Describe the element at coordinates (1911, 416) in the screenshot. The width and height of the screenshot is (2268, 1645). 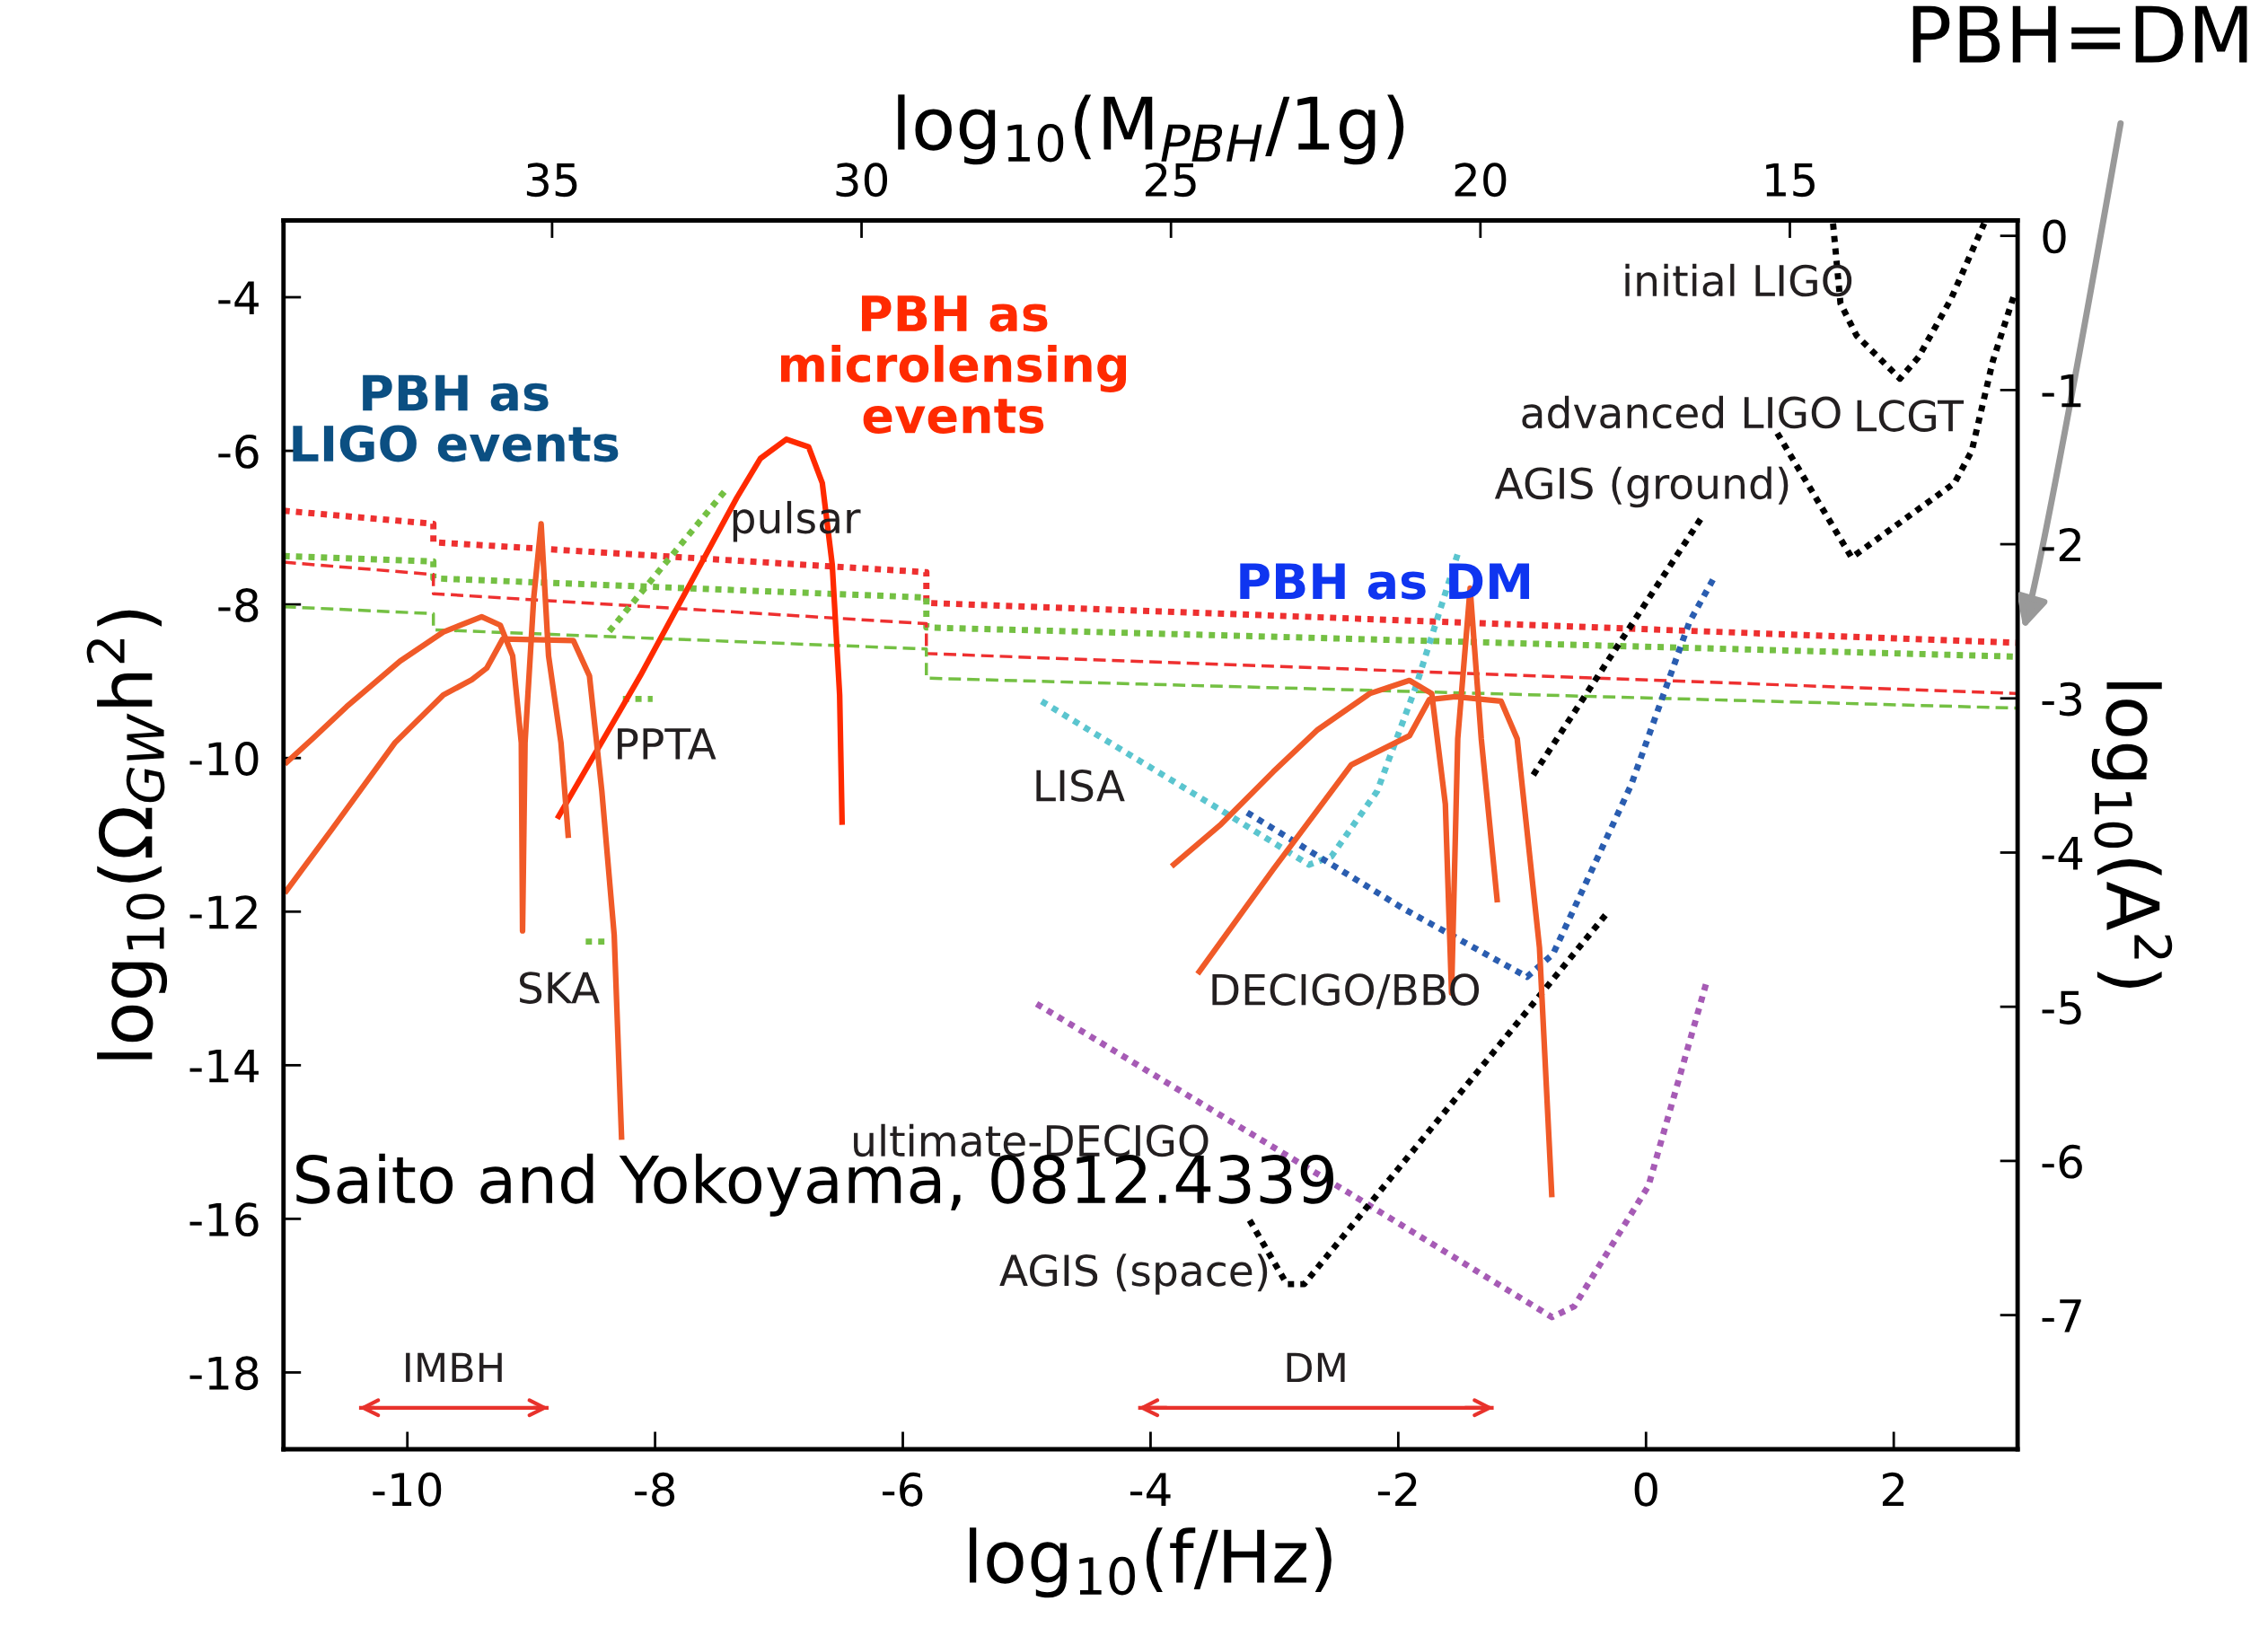
I see `annotation: LCGT` at that location.